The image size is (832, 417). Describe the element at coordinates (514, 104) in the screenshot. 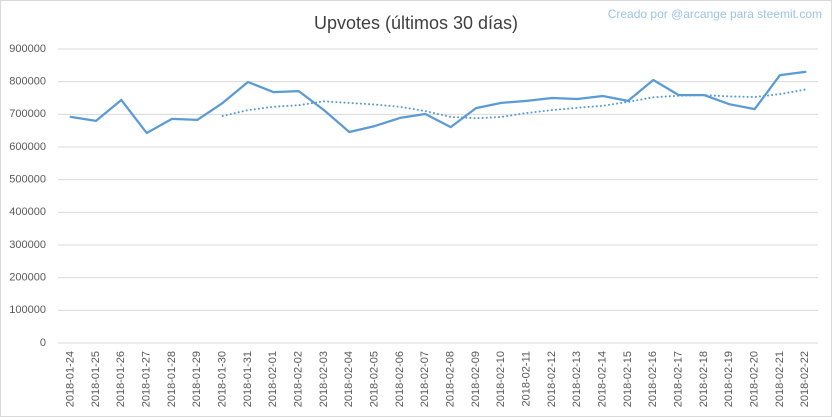

I see `trend-line` at that location.